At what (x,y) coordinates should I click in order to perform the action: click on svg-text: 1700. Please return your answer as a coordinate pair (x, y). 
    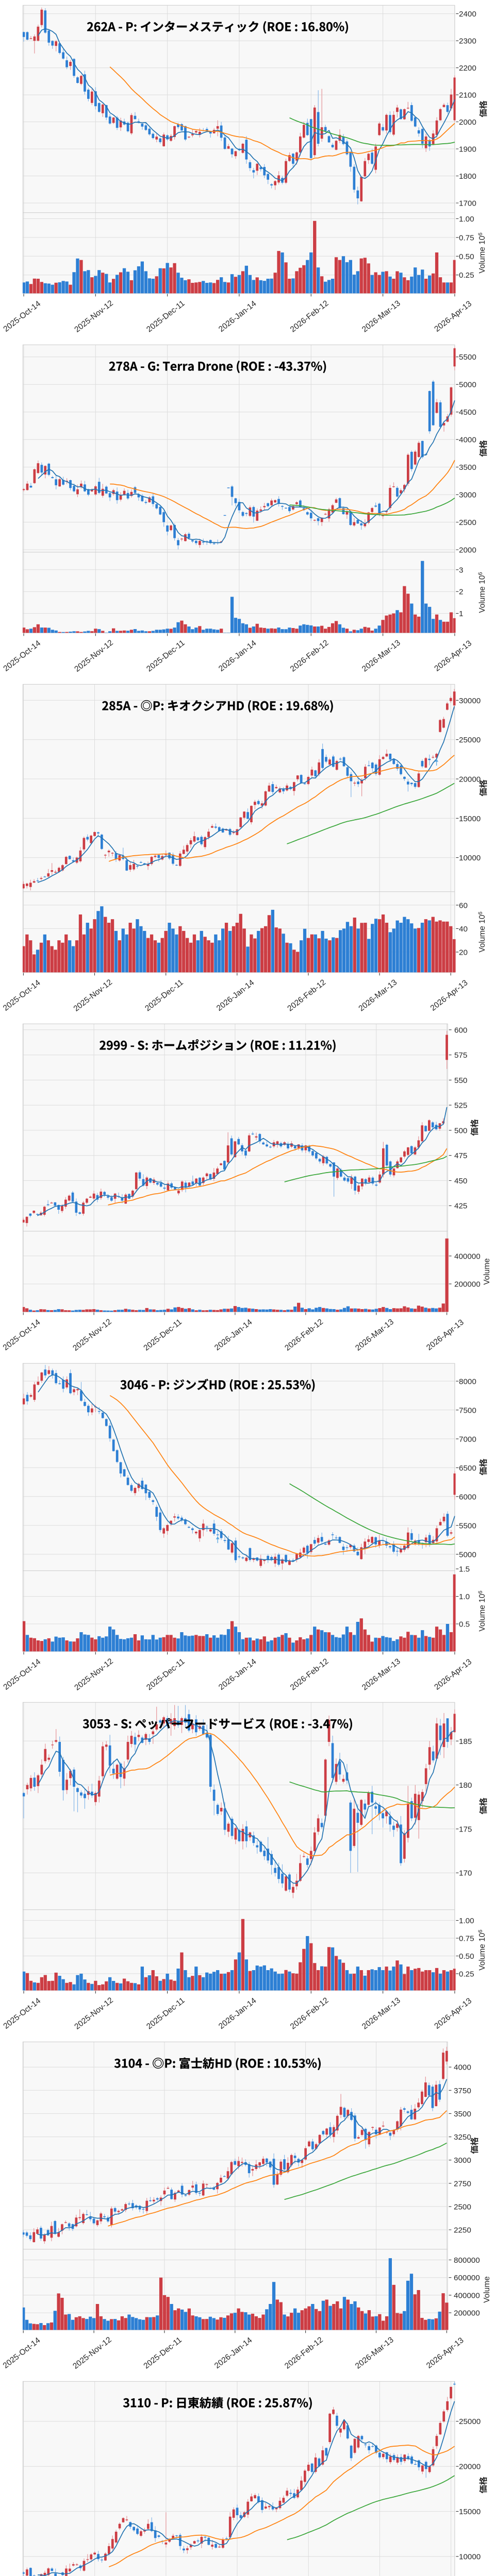
    Looking at the image, I should click on (468, 203).